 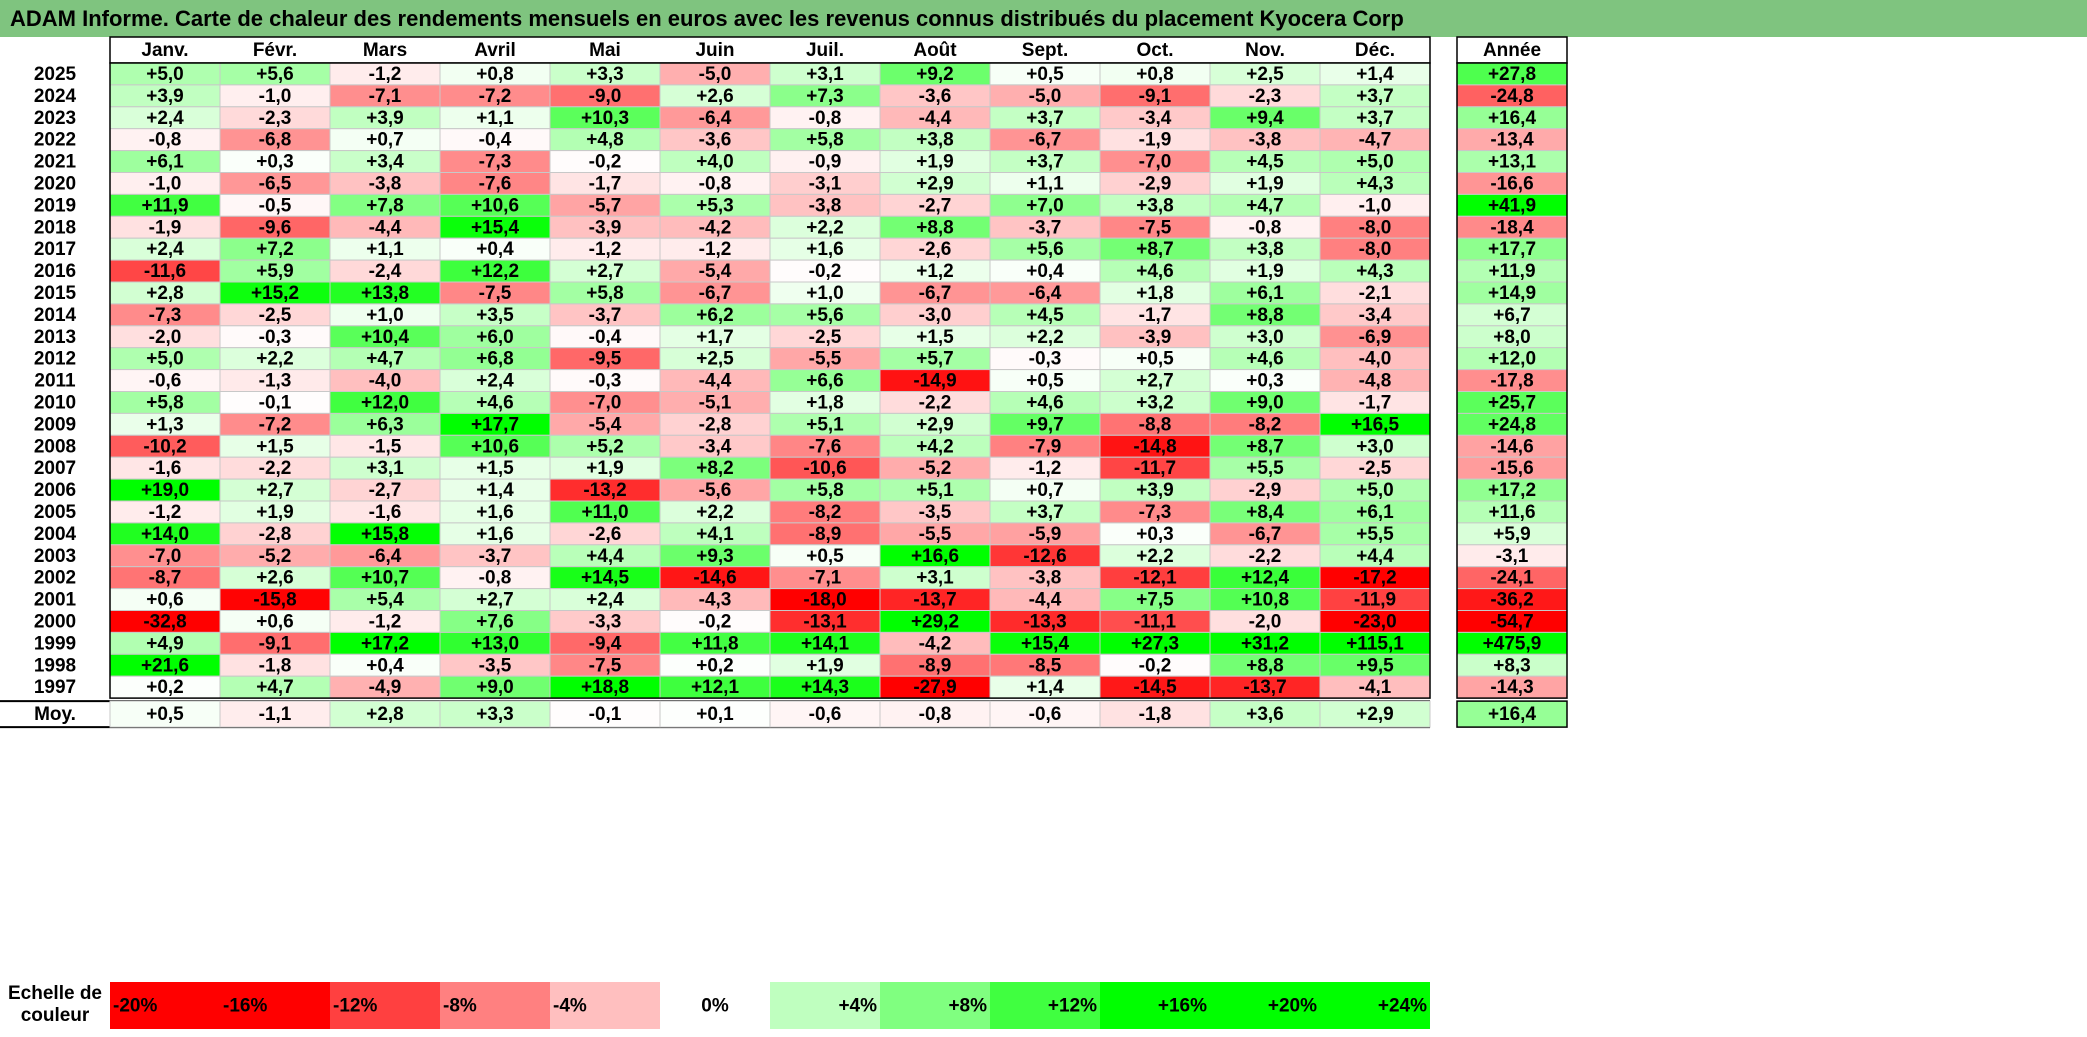 What do you see at coordinates (605, 556) in the screenshot?
I see `cell-value: +4,4` at bounding box center [605, 556].